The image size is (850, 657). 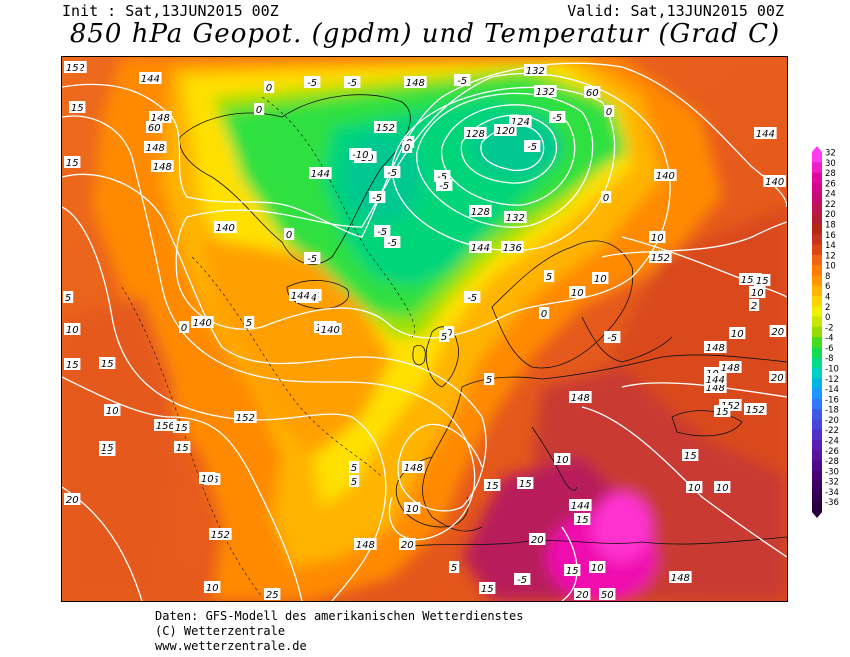 I want to click on footer-copyright: (C) Wetterzentrale, so click(x=220, y=631).